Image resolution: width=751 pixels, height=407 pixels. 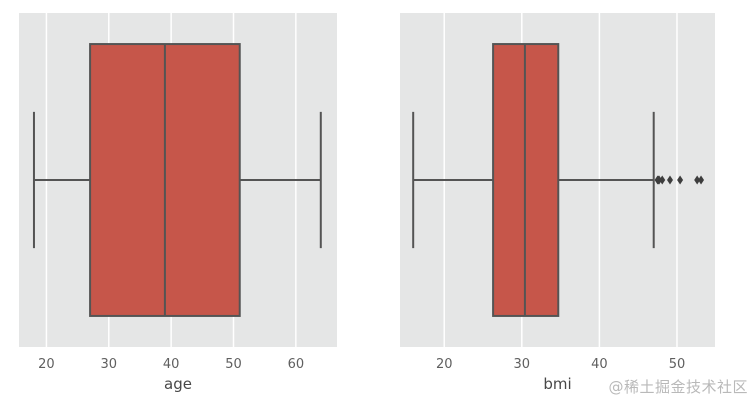 What do you see at coordinates (557, 384) in the screenshot?
I see `bmi-x-axis-label: bmi` at bounding box center [557, 384].